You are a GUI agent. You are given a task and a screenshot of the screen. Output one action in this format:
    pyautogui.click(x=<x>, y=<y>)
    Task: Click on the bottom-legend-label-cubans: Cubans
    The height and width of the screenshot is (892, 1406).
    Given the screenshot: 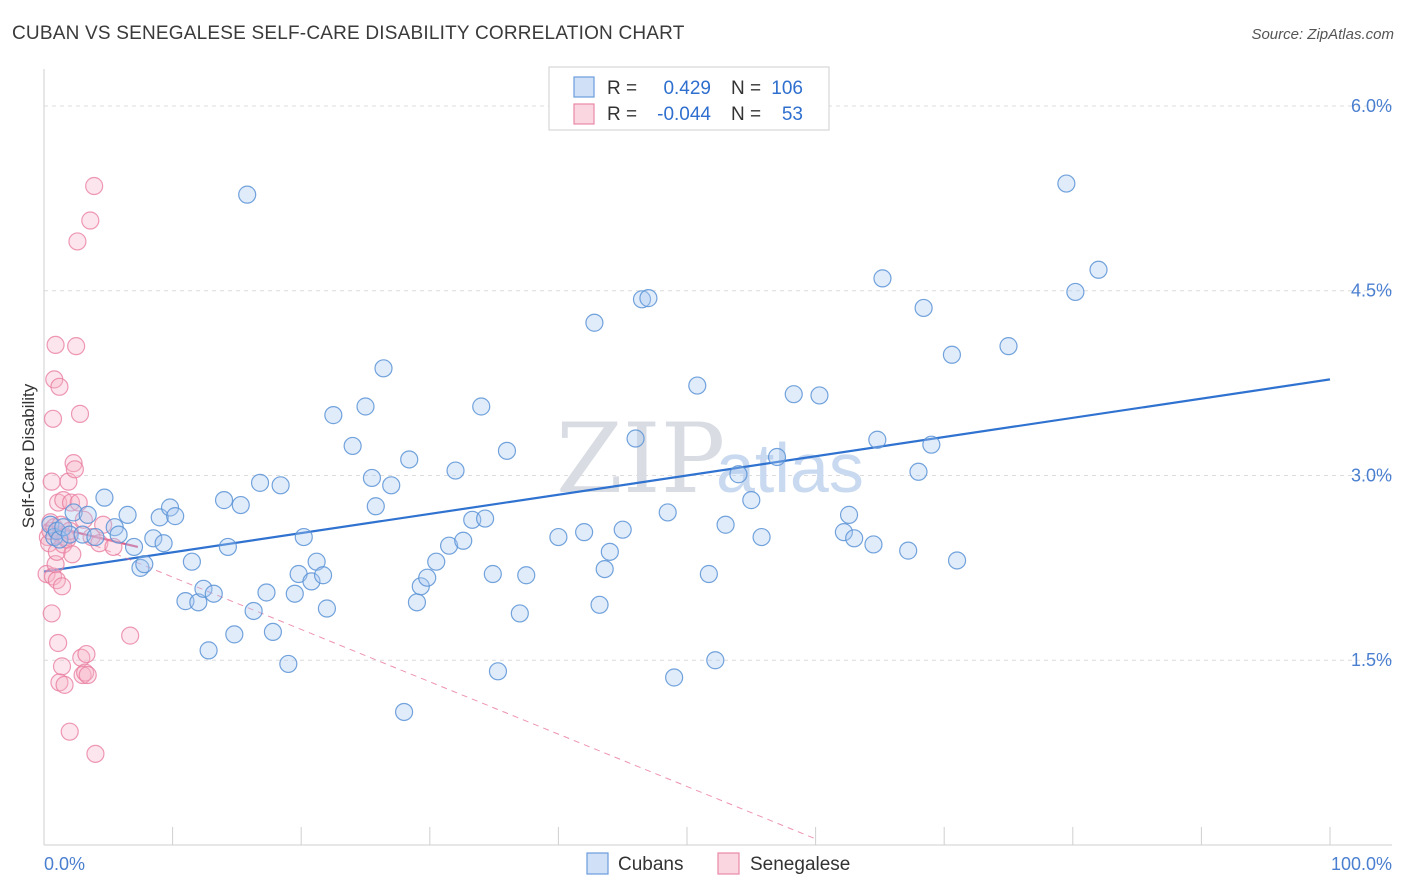 What is the action you would take?
    pyautogui.click(x=651, y=864)
    